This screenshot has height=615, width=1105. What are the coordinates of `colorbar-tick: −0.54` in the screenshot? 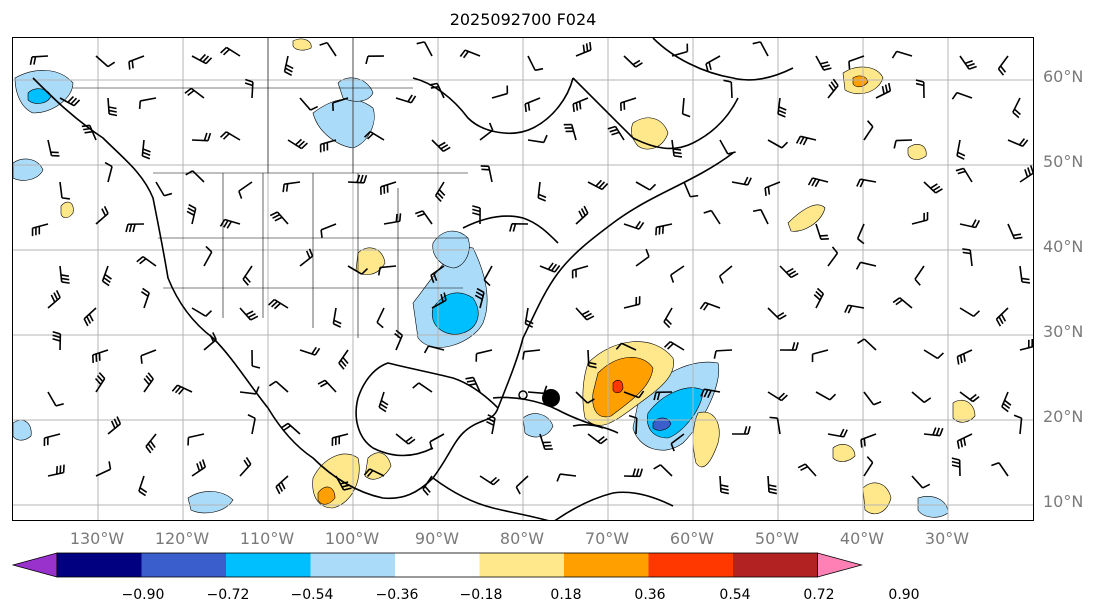 It's located at (312, 595).